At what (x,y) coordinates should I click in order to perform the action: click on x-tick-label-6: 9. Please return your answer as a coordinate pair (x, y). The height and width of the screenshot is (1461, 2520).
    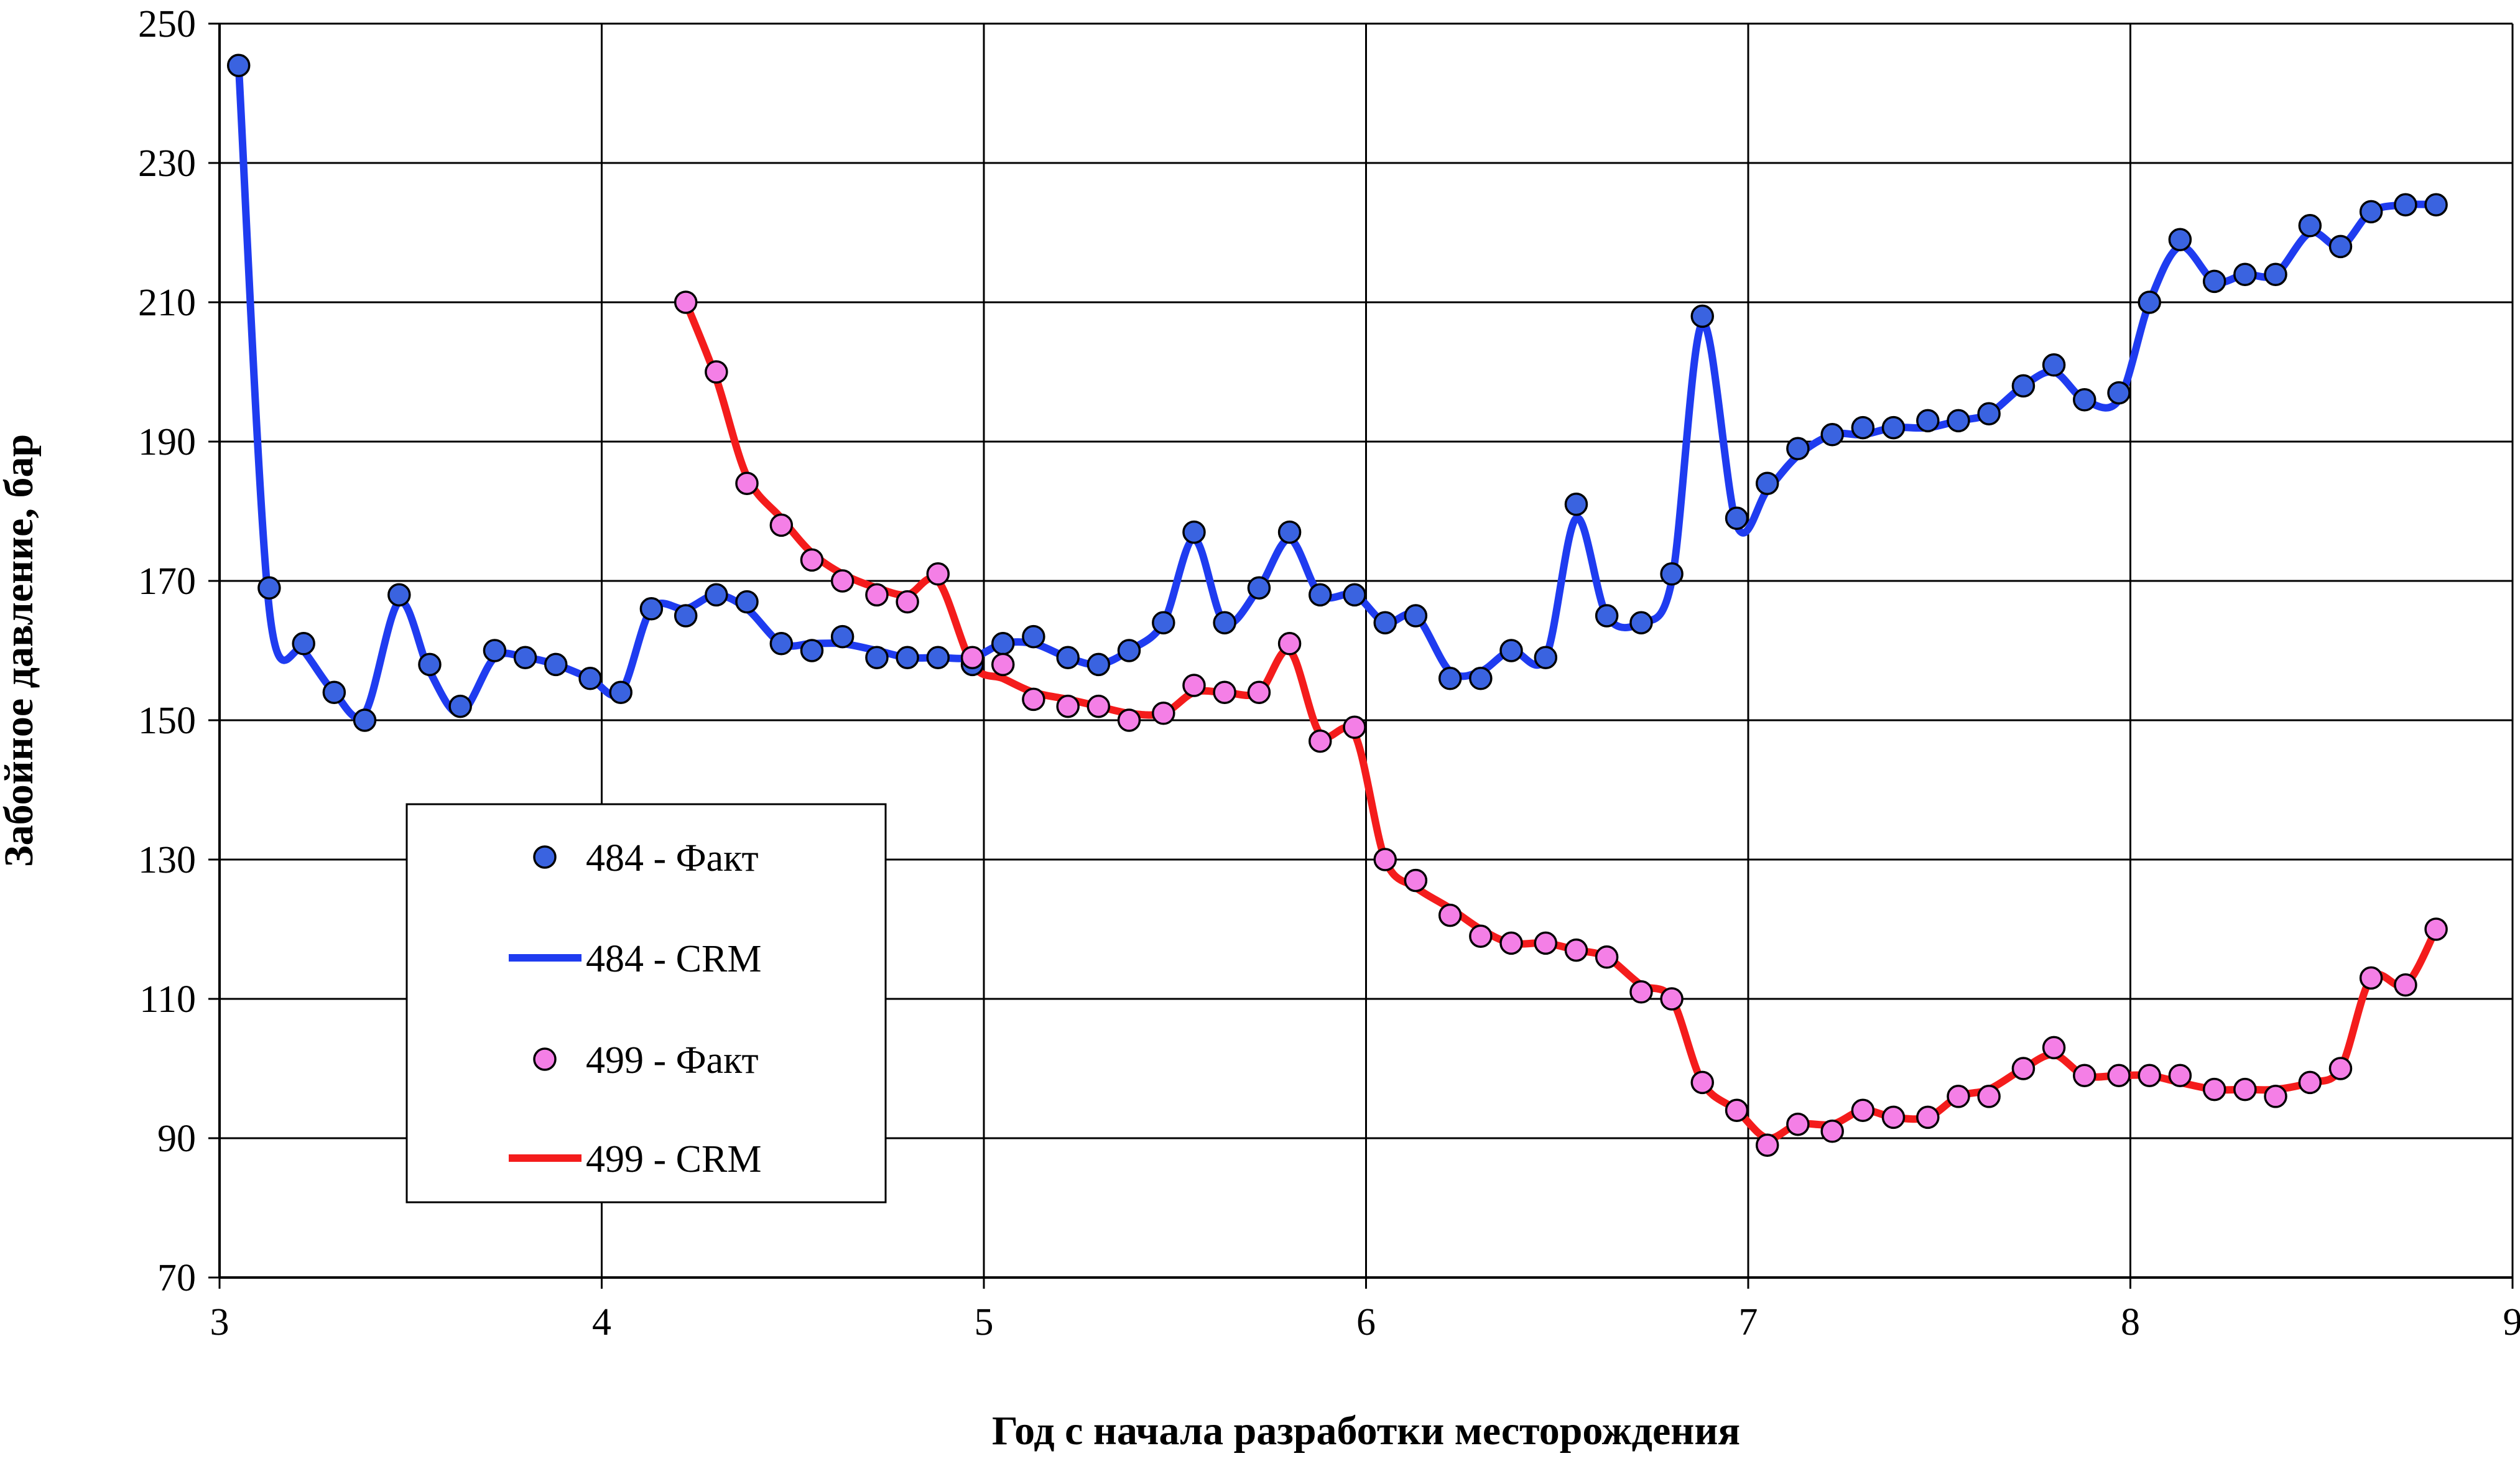
    Looking at the image, I should click on (2511, 1322).